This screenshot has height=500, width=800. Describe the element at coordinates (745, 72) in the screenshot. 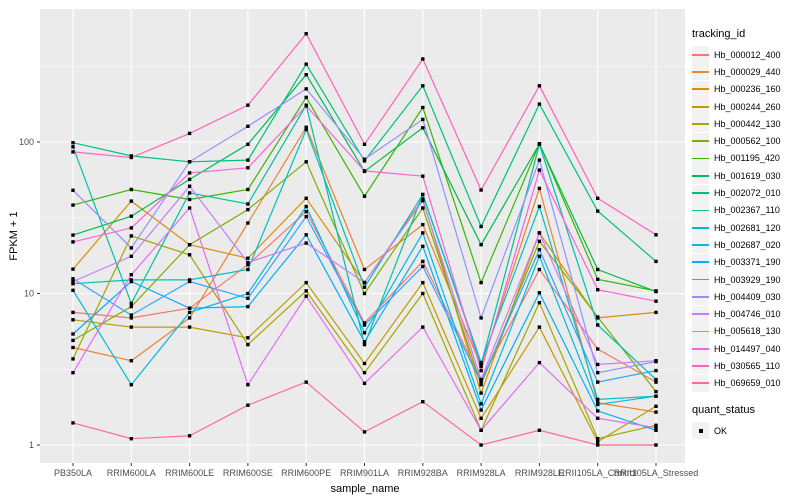

I see `legend-entry: Hb_000029_440` at that location.